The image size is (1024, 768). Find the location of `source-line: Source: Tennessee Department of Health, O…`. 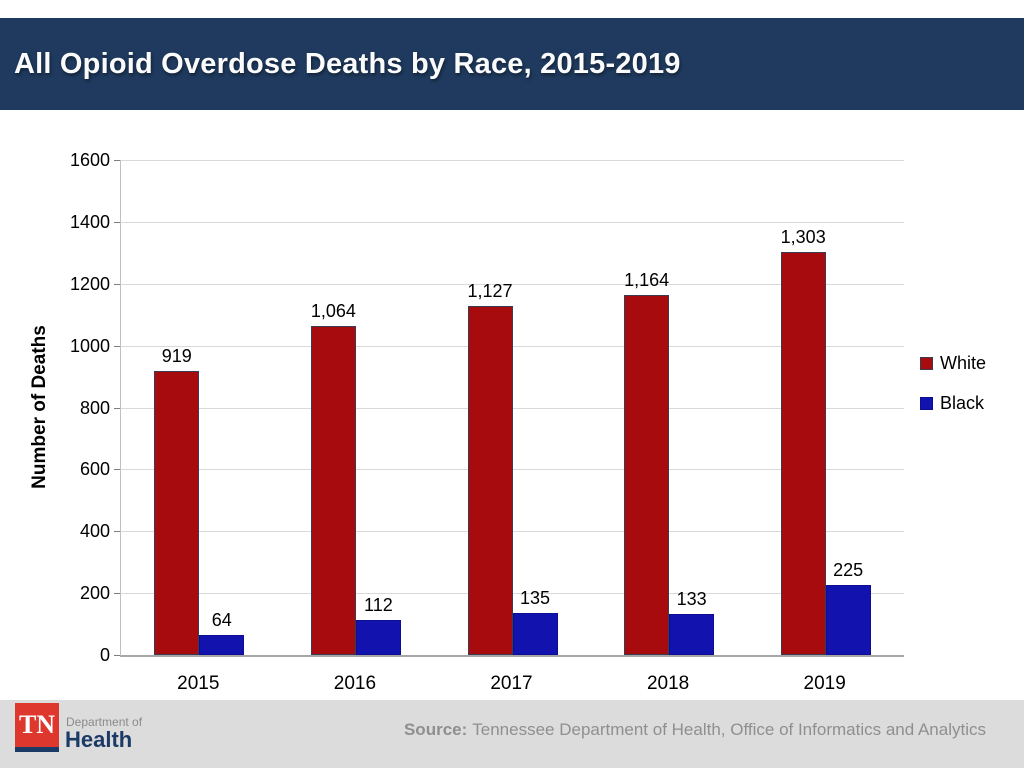

source-line: Source: Tennessee Department of Health, O… is located at coordinates (695, 730).